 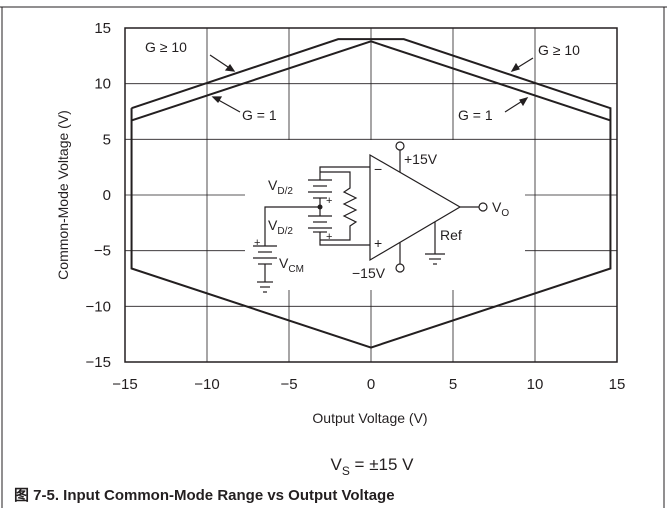 What do you see at coordinates (497, 207) in the screenshot?
I see `vo-main: V` at bounding box center [497, 207].